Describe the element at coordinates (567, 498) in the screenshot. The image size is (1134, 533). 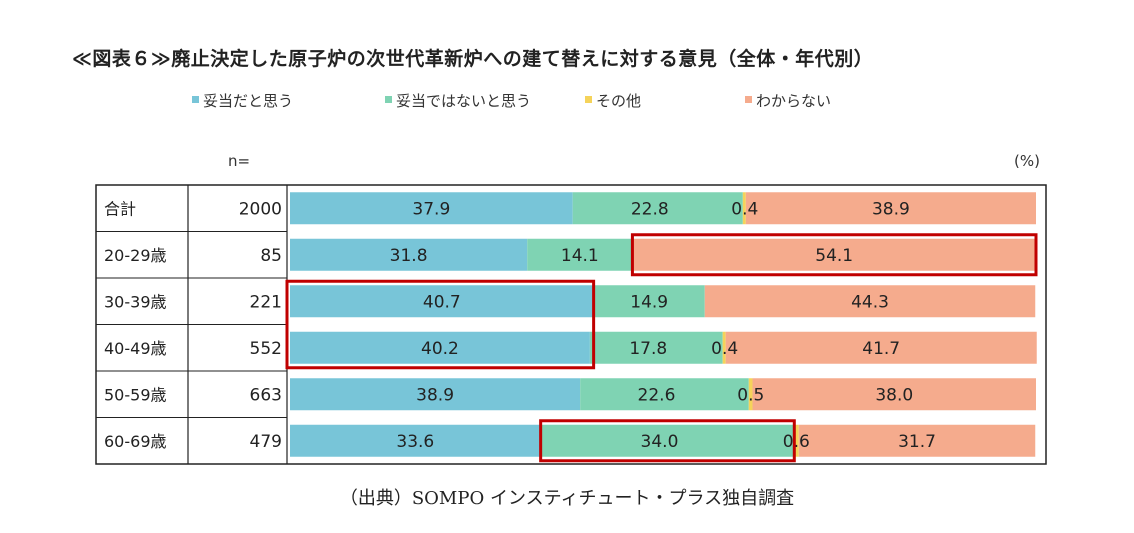
I see `source-note: （出典）SOMPO インスティチュート・プラス独自調査` at that location.